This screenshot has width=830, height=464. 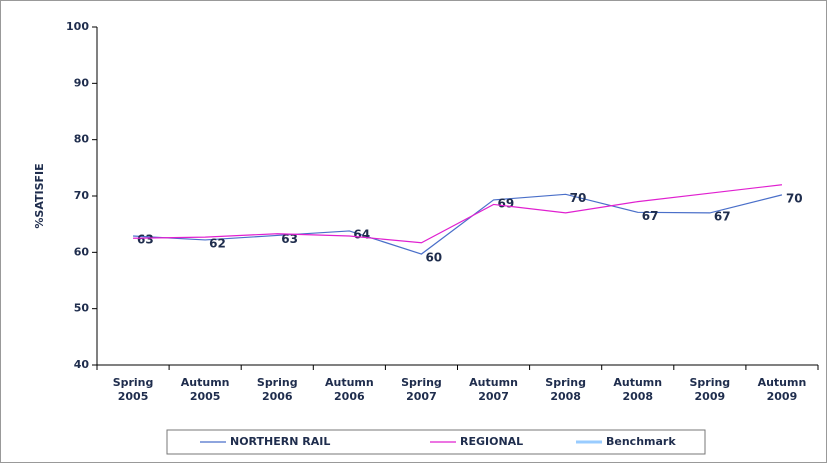 What do you see at coordinates (421, 389) in the screenshot?
I see `x-tick-label: Spring 2007` at bounding box center [421, 389].